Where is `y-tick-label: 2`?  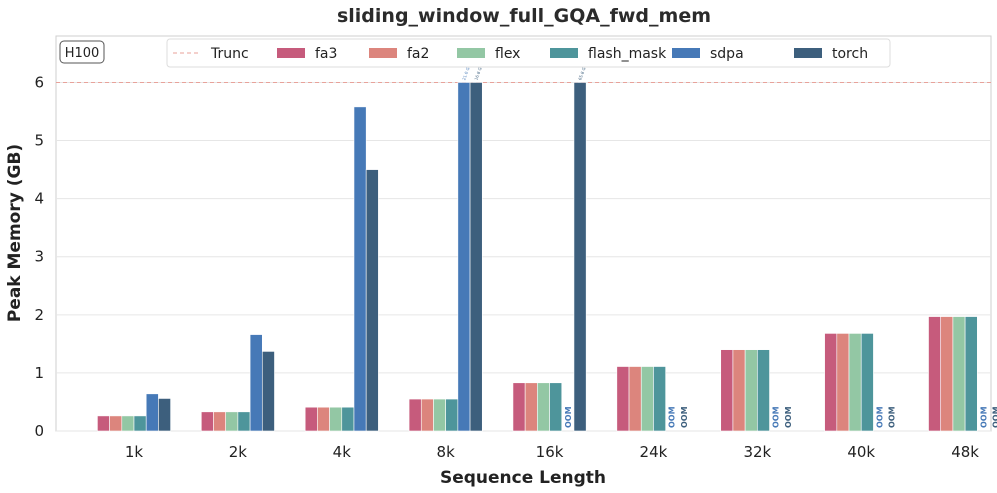 y-tick-label: 2 is located at coordinates (39, 315).